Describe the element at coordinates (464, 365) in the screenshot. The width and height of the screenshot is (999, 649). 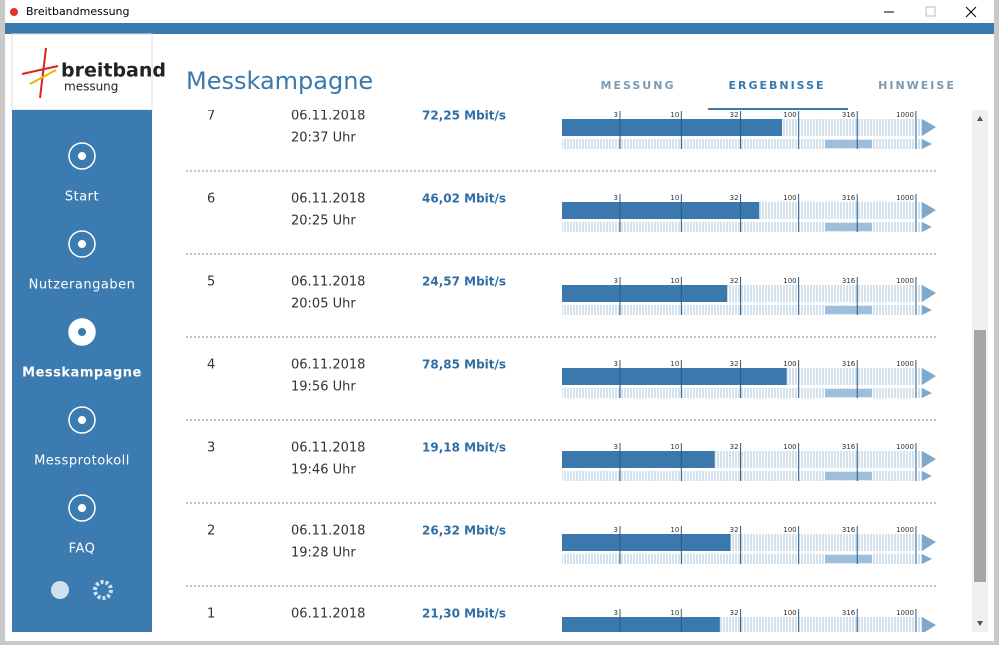
I see `row-speed: 78,85 Mbit/s` at that location.